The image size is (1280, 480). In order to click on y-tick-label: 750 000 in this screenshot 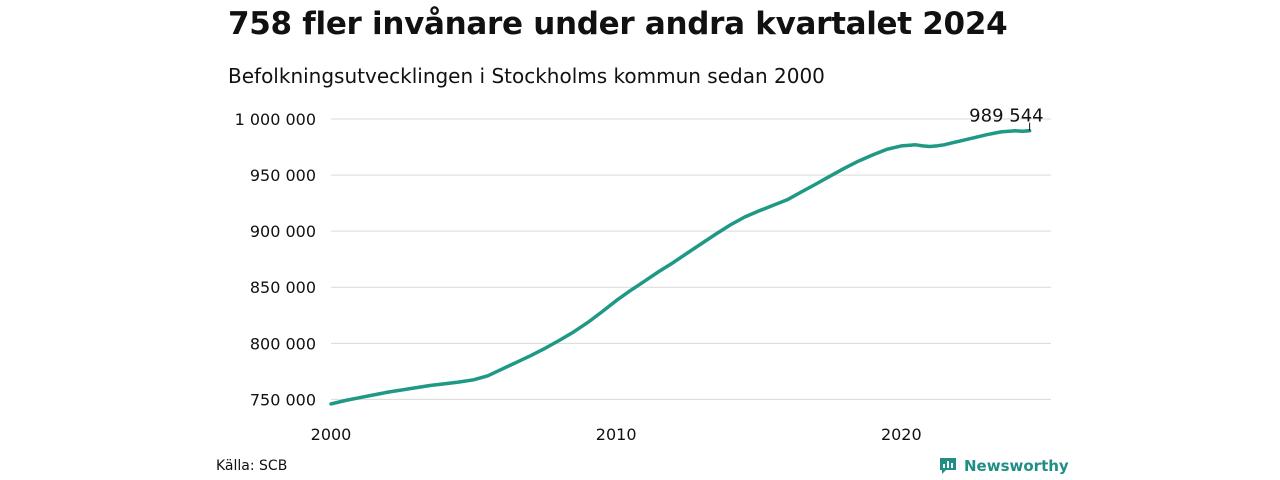, I will do `click(283, 399)`.